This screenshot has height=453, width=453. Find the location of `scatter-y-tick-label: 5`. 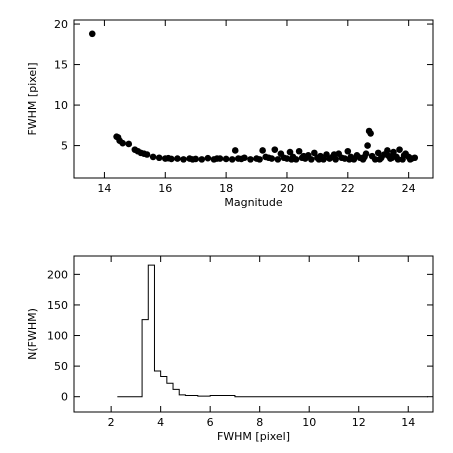

scatter-y-tick-label: 5 is located at coordinates (64, 146).